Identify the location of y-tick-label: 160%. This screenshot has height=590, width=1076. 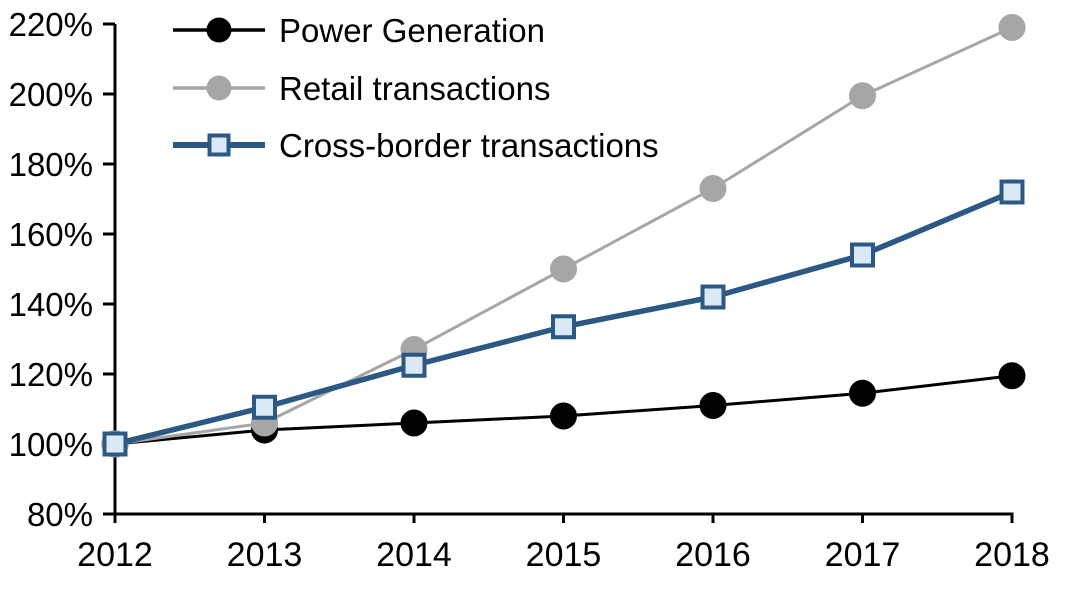
(51, 234).